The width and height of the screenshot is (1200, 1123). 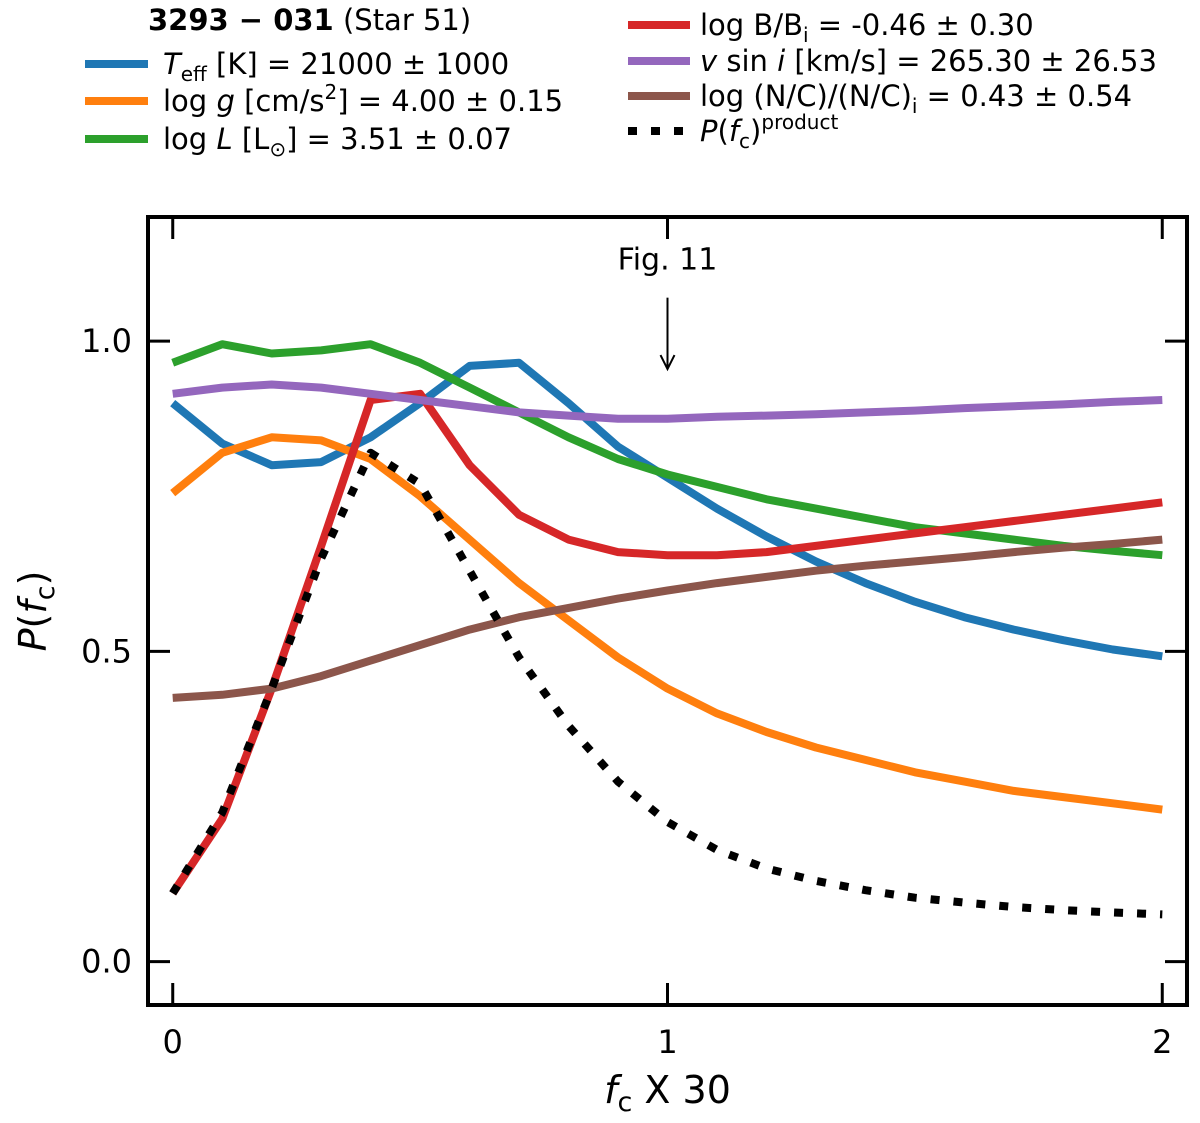 I want to click on annotation-arrow-head, so click(x=667, y=363).